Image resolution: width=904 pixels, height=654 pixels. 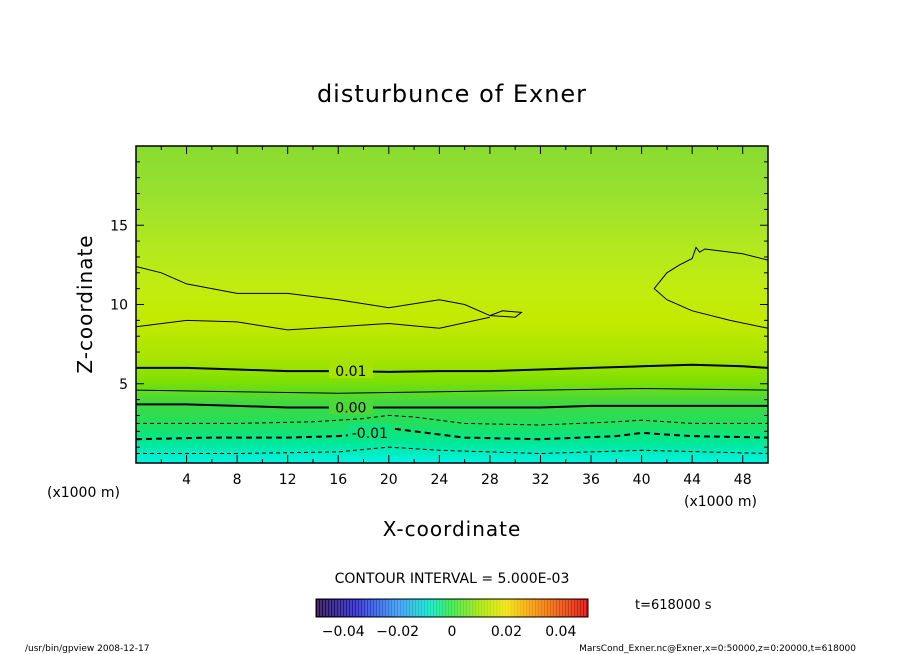 I want to click on x-tick-label: 12, so click(x=288, y=480).